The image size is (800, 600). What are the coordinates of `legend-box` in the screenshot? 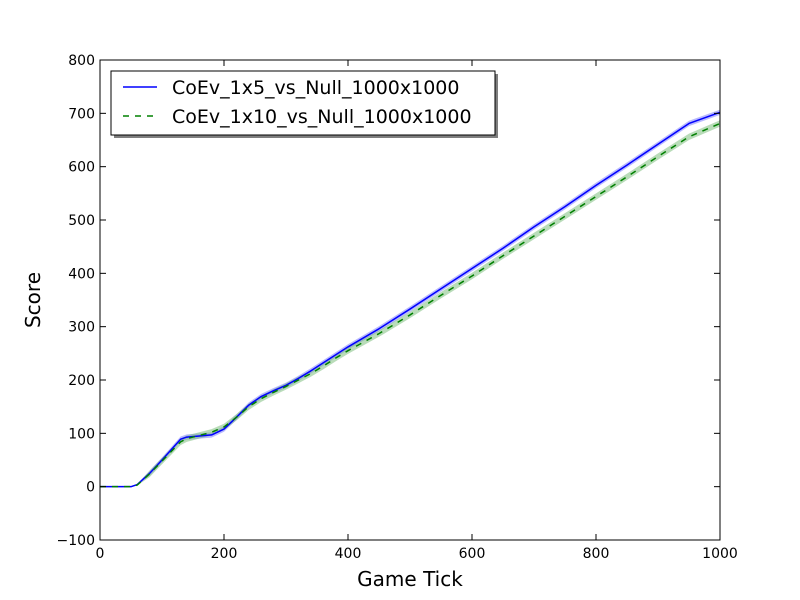 It's located at (303, 103).